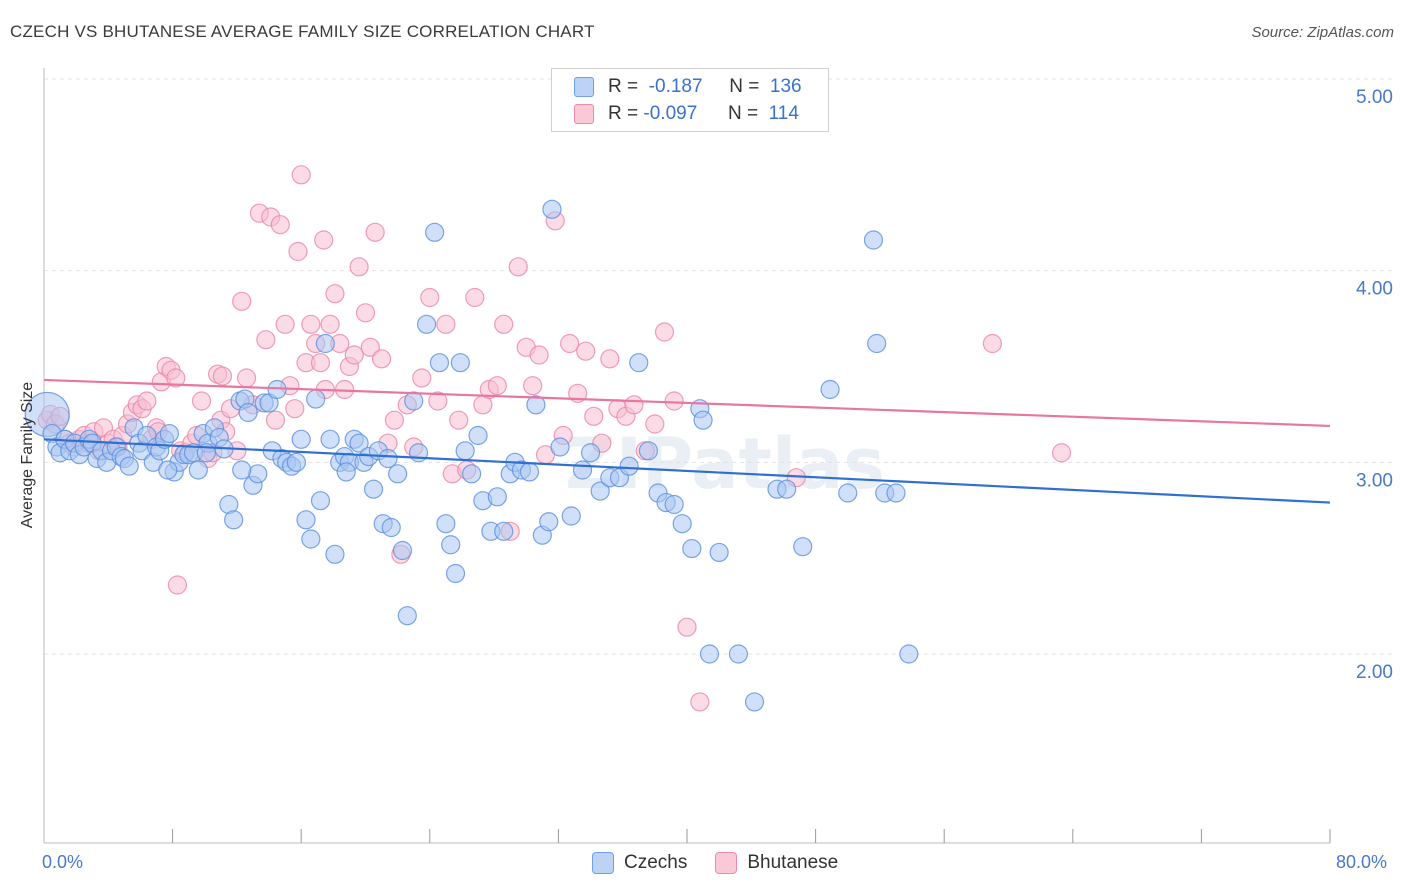 The height and width of the screenshot is (892, 1406). I want to click on legend: R = -0.187 N = 136 R = -0.097 N = 114, so click(690, 100).